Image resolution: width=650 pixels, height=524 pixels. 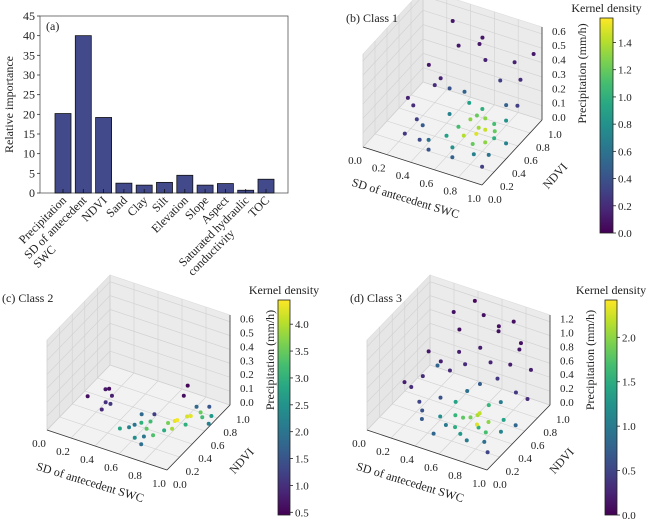 What do you see at coordinates (372, 18) in the screenshot?
I see `panel-label: (b) Class 1` at bounding box center [372, 18].